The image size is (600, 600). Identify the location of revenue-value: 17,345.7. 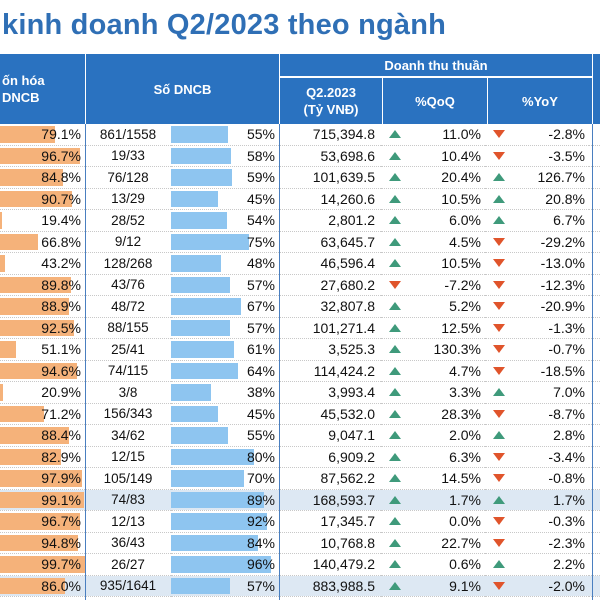
(330, 521).